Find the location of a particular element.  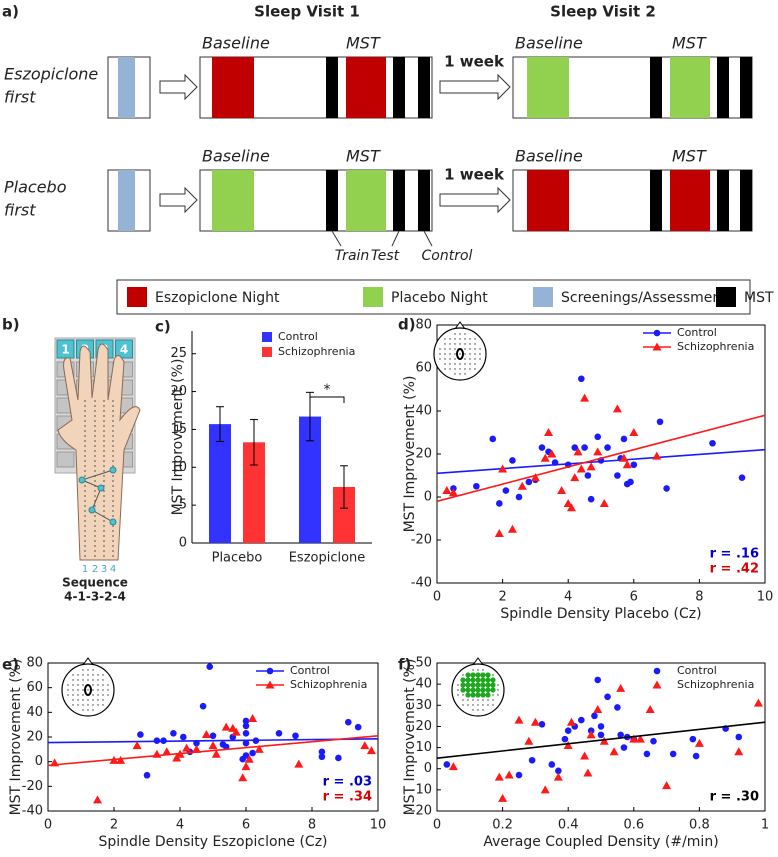

finger-label: 2 is located at coordinates (95, 569).